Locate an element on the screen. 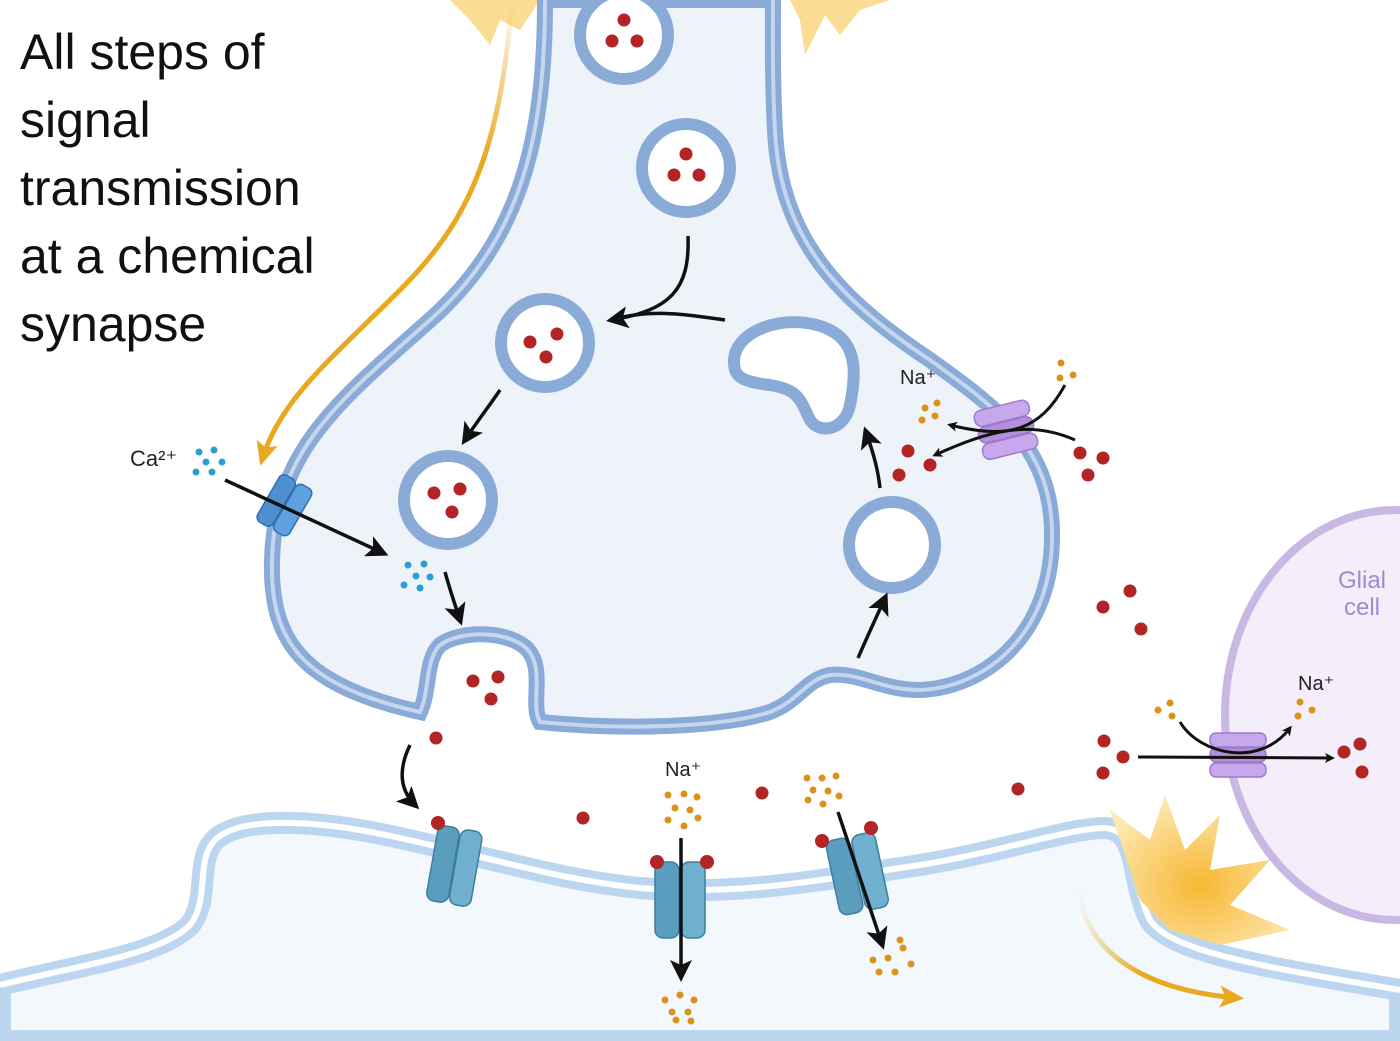 This screenshot has height=1041, width=1400. empty-vesicle-icon is located at coordinates (892, 545).